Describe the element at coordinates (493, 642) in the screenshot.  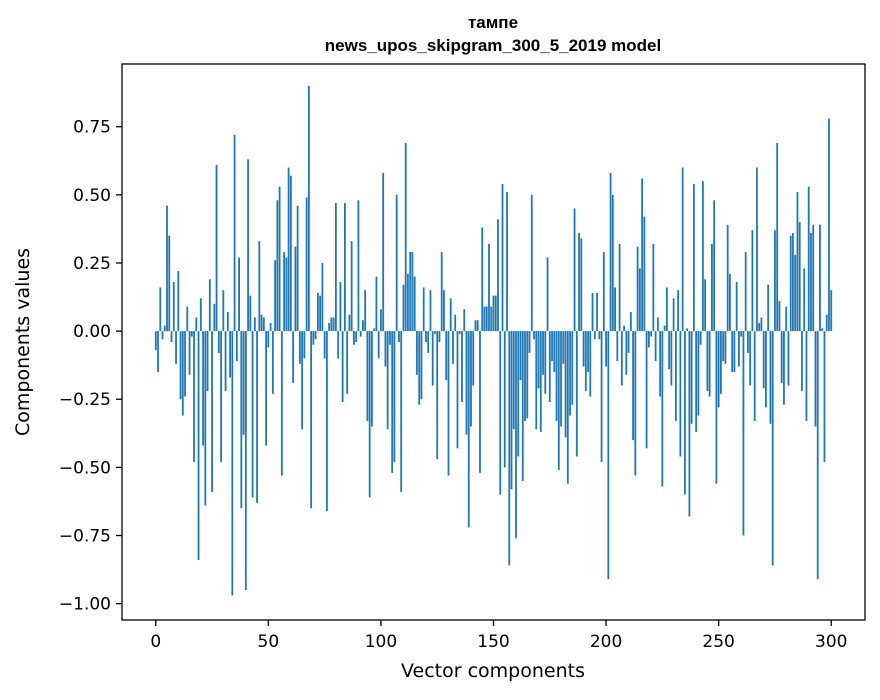
I see `x-tick-label: 150` at that location.